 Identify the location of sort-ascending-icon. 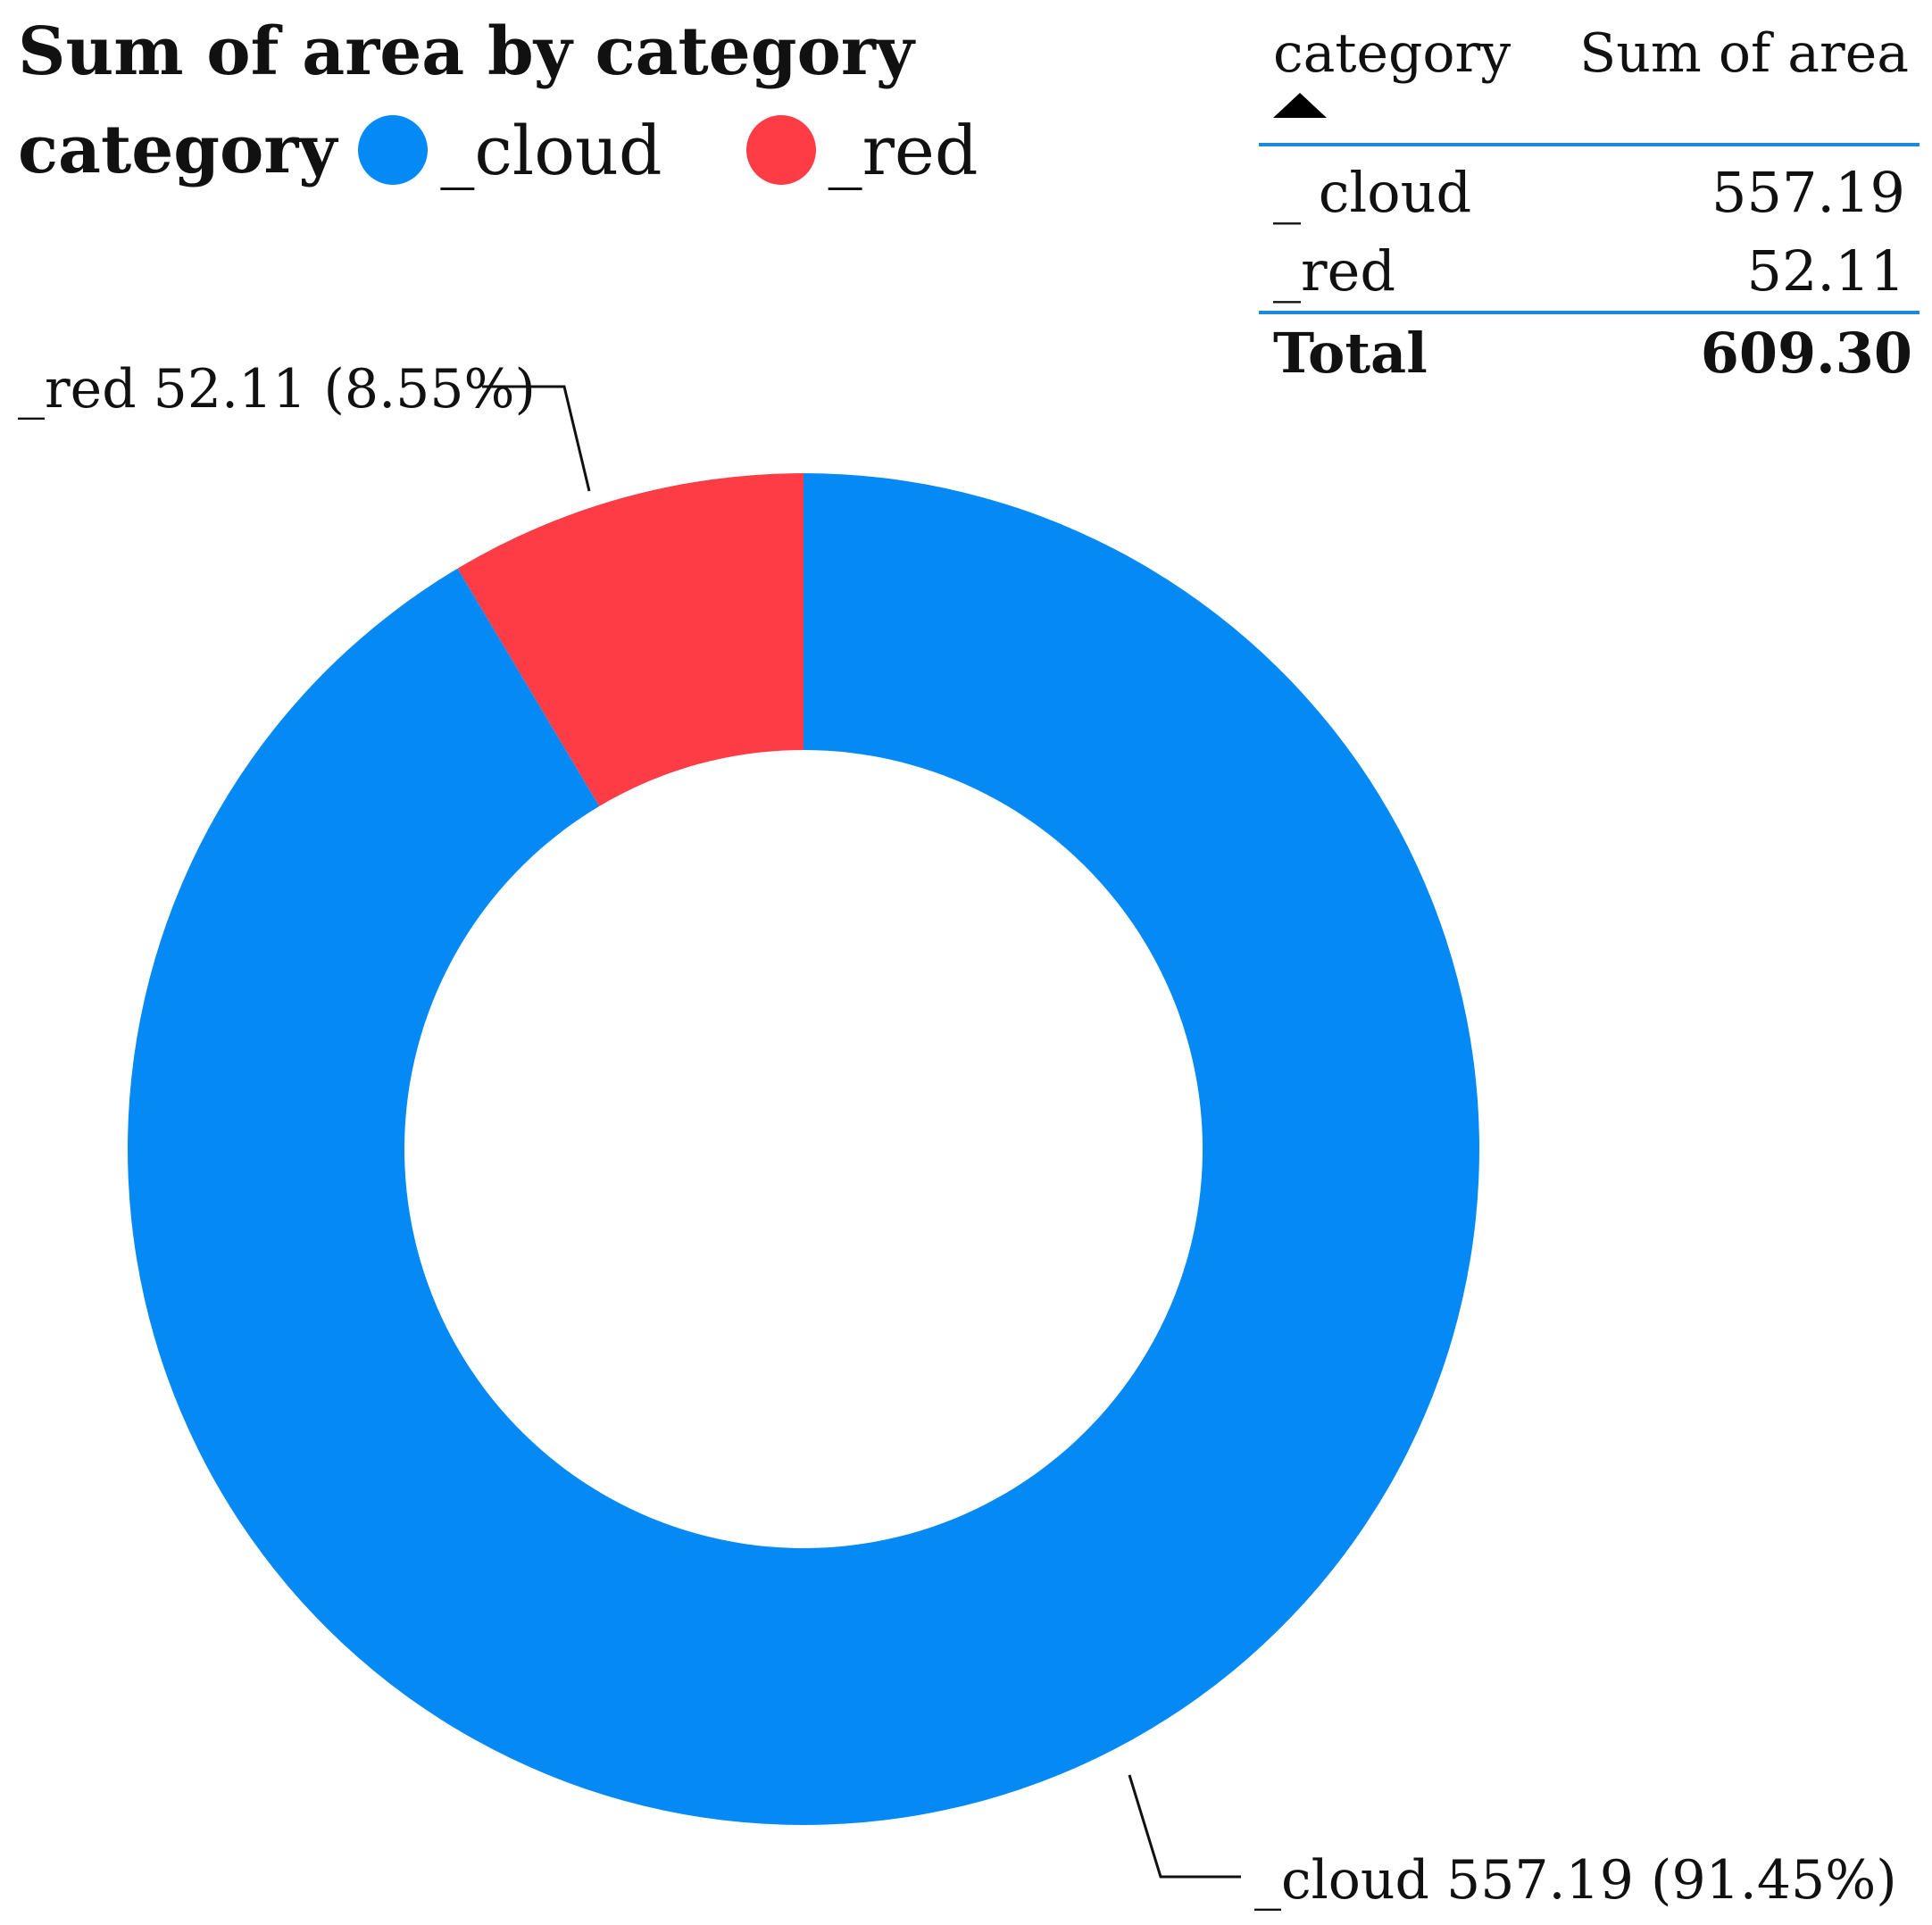
(1300, 106).